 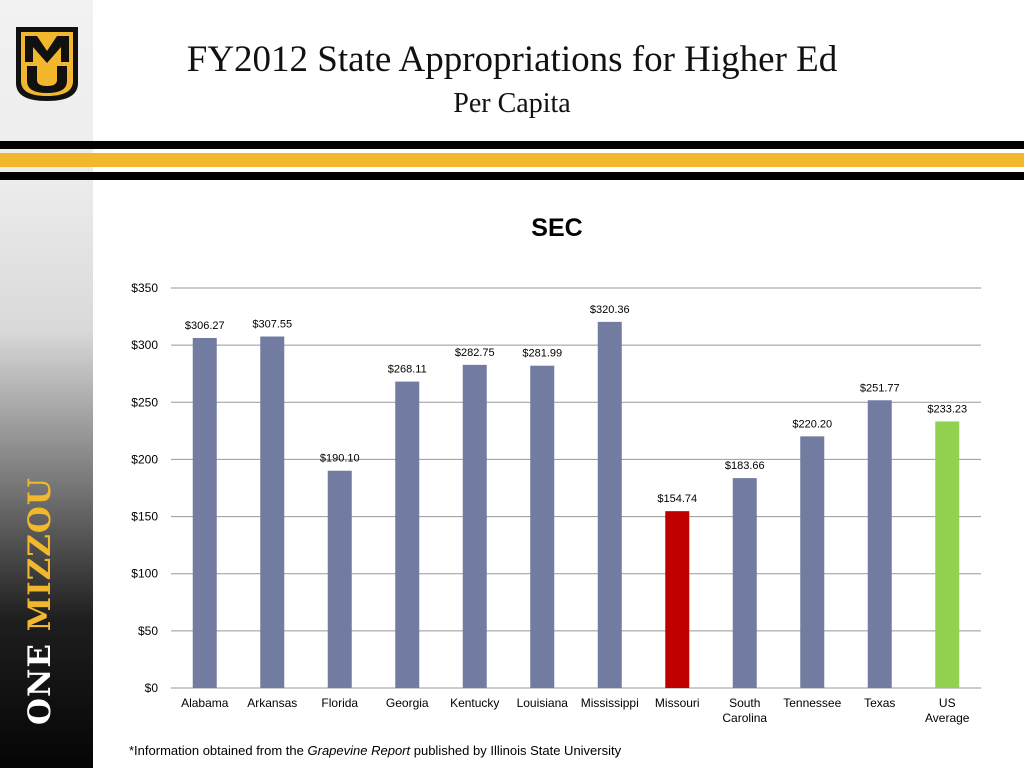 I want to click on x-tick-label: Average, so click(x=947, y=718).